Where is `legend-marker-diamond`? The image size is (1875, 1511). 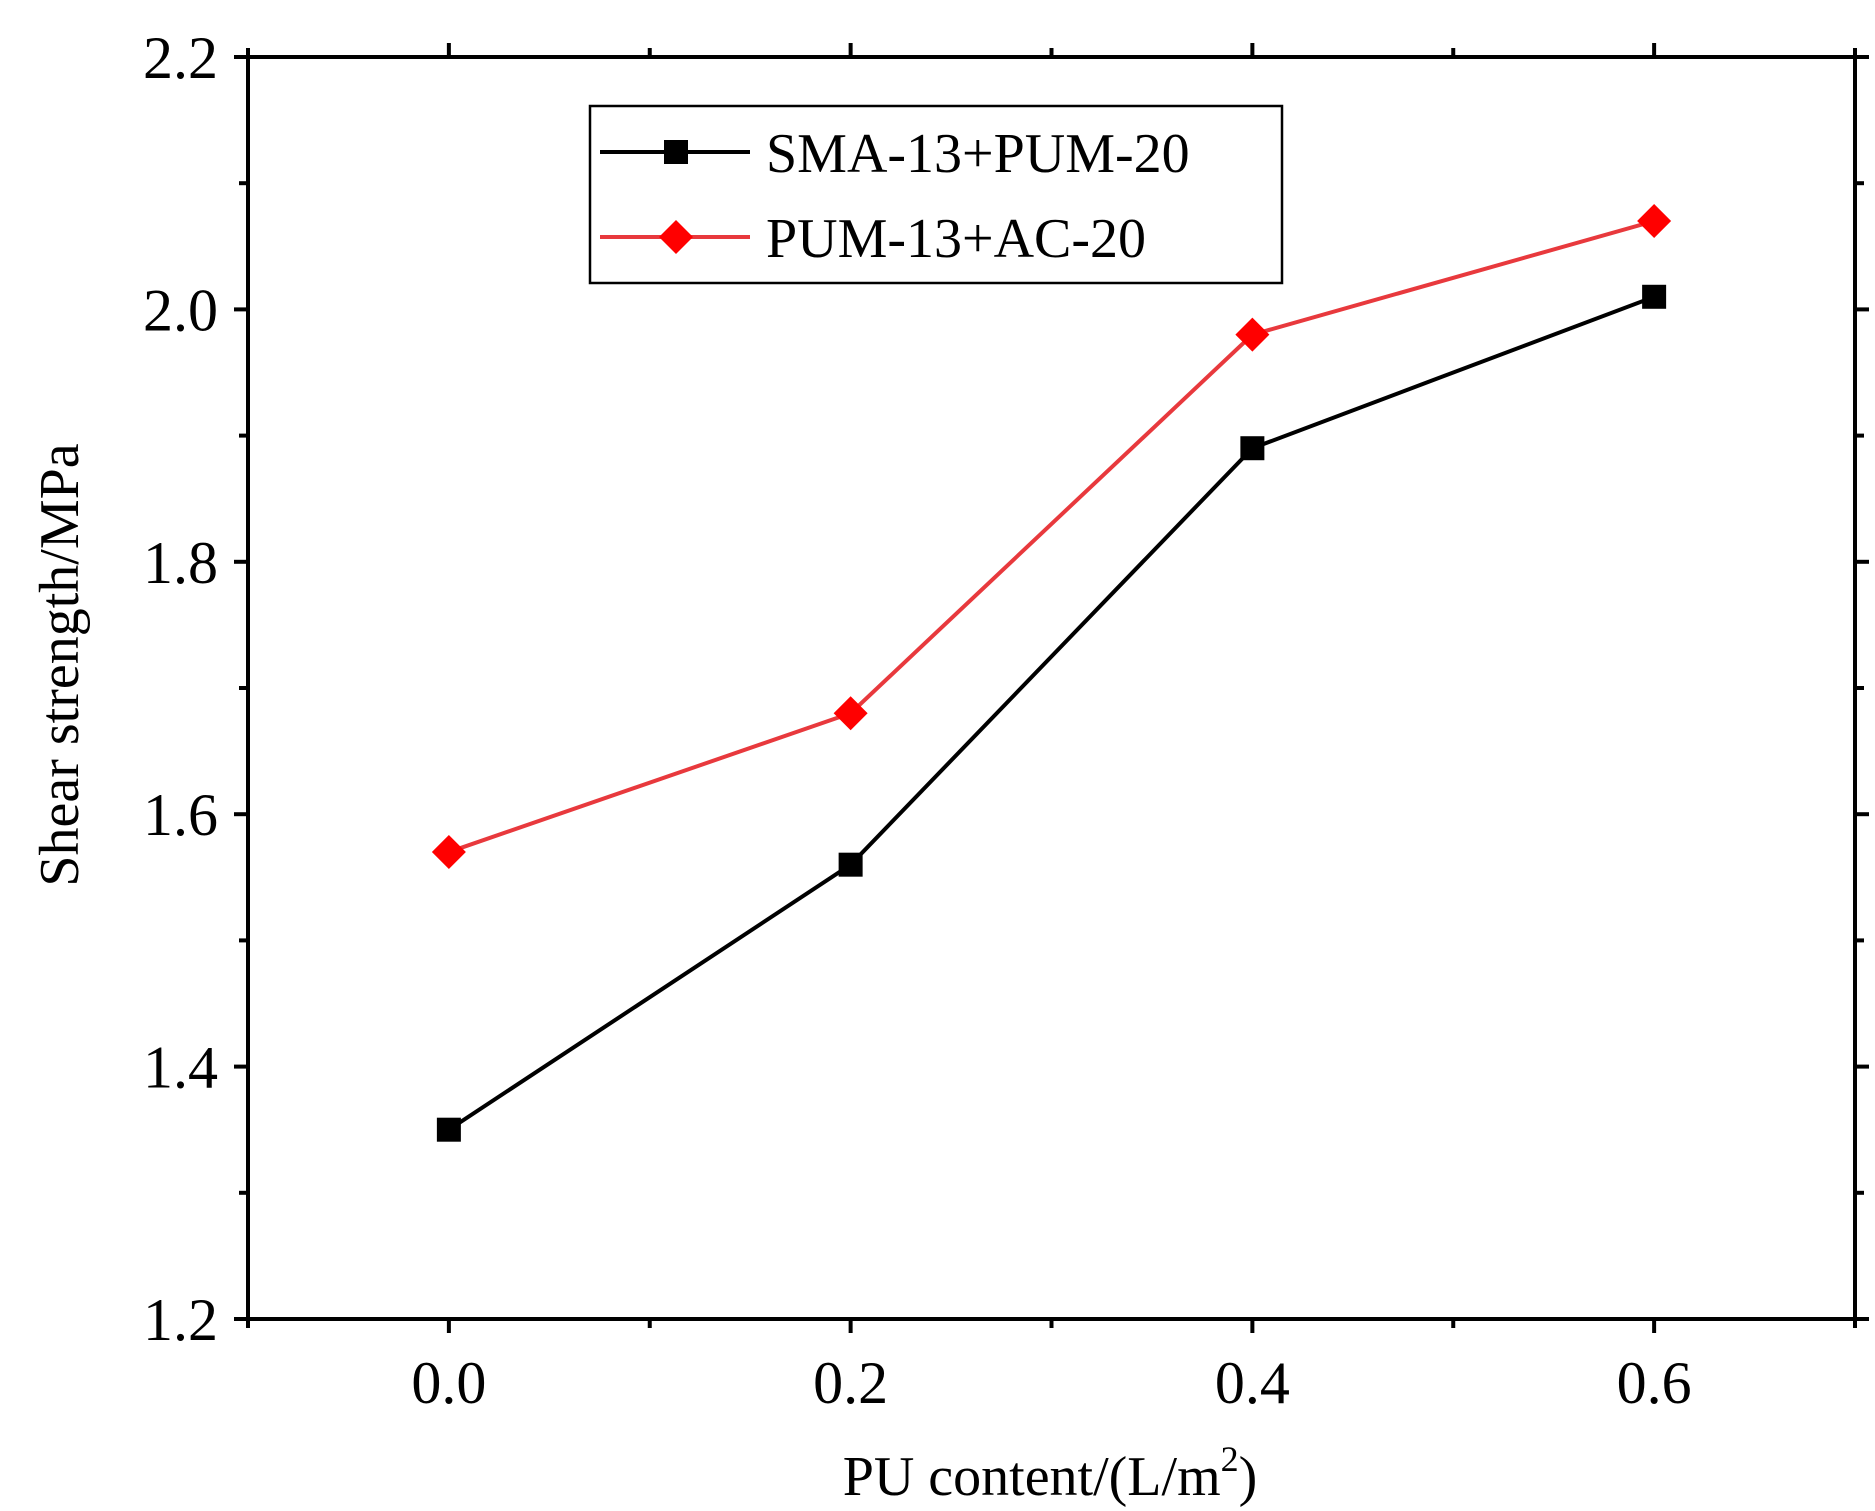
legend-marker-diamond is located at coordinates (676, 237).